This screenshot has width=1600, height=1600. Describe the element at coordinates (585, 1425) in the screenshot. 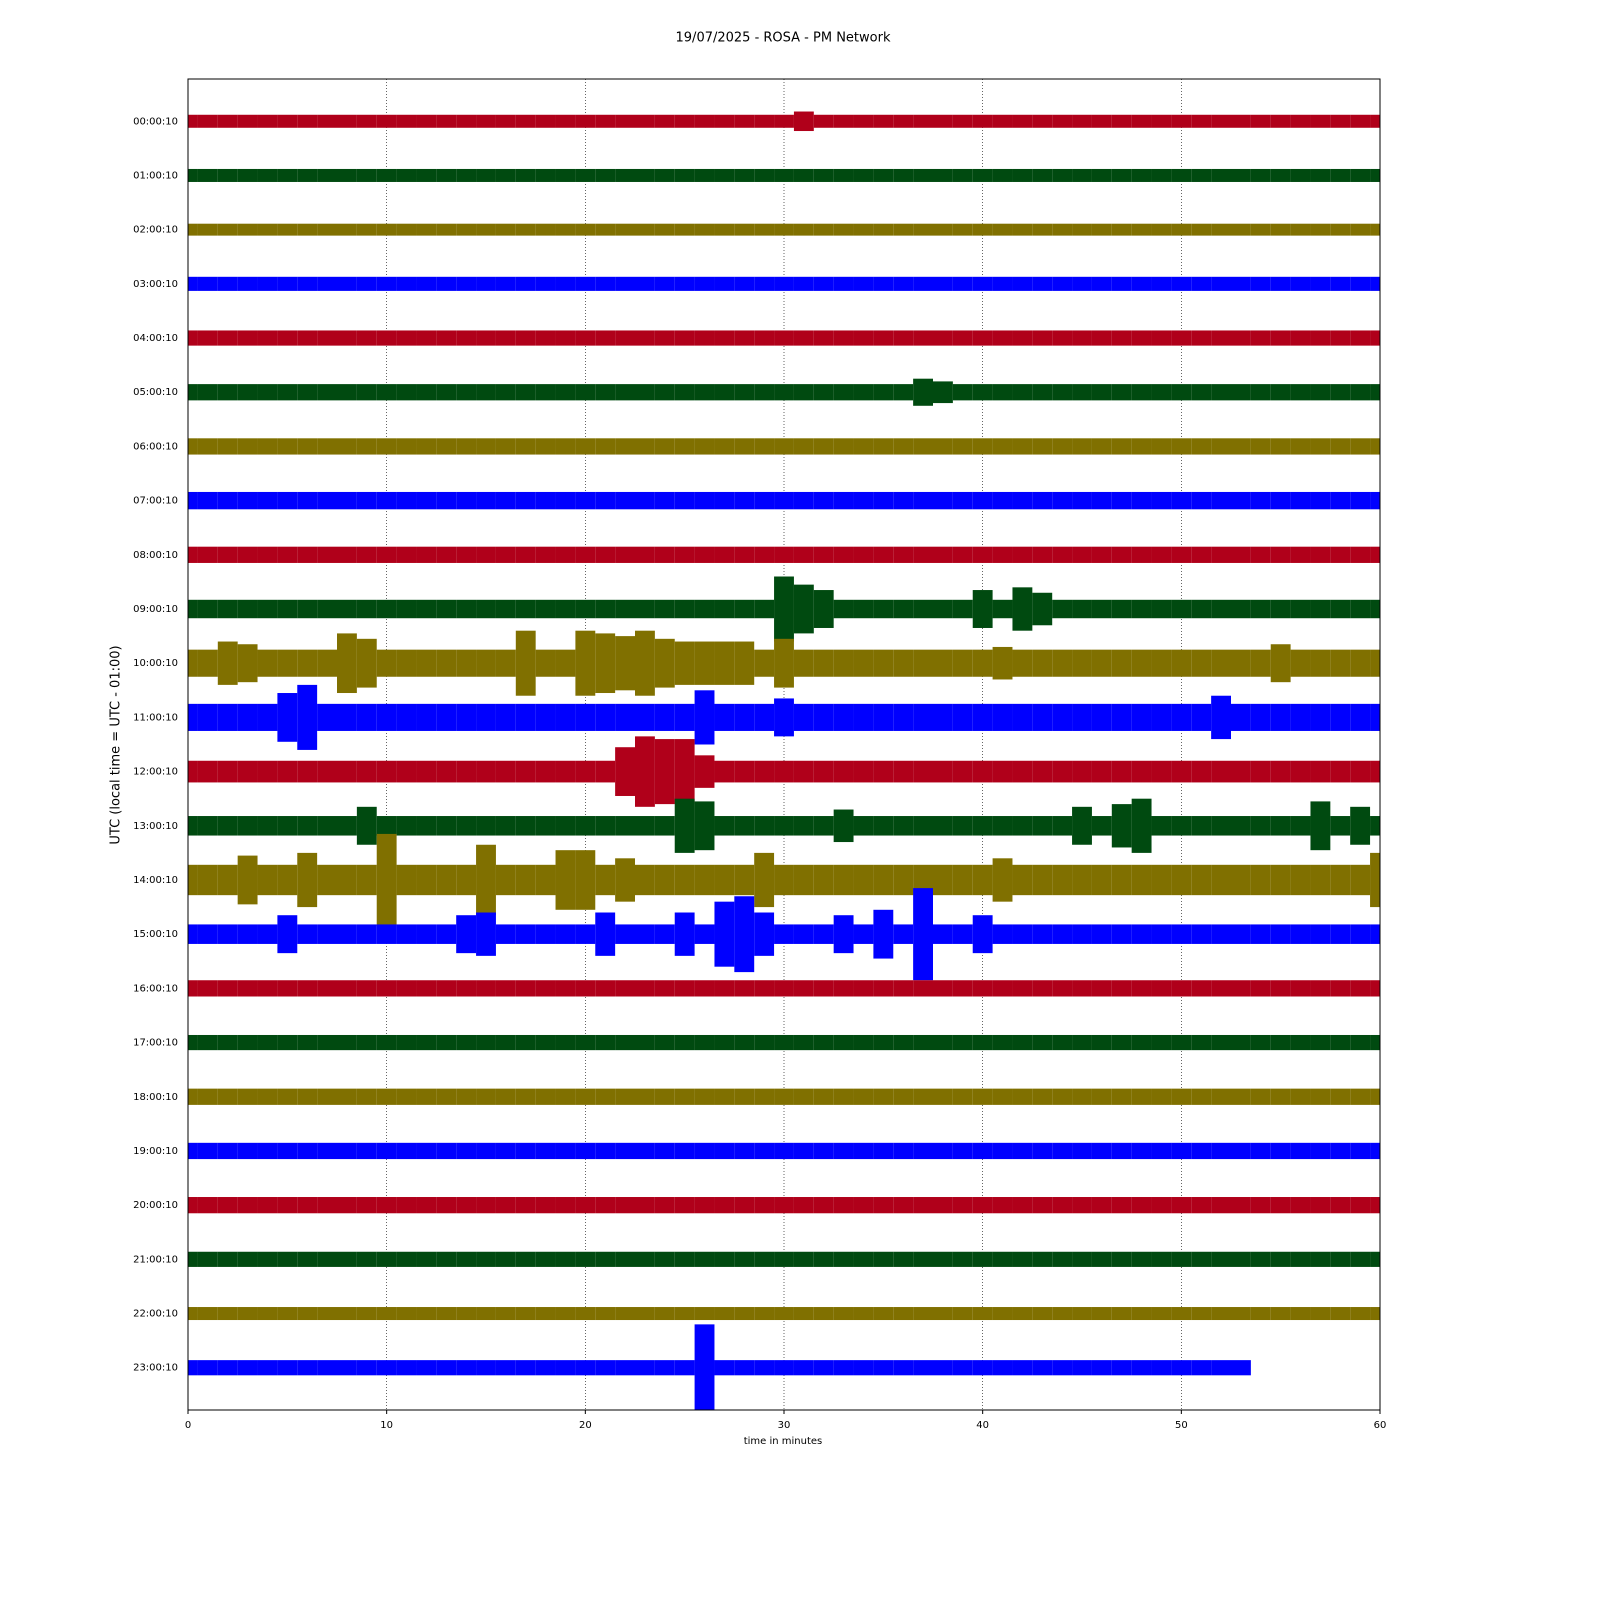

I see `x-tick-label: 20` at that location.